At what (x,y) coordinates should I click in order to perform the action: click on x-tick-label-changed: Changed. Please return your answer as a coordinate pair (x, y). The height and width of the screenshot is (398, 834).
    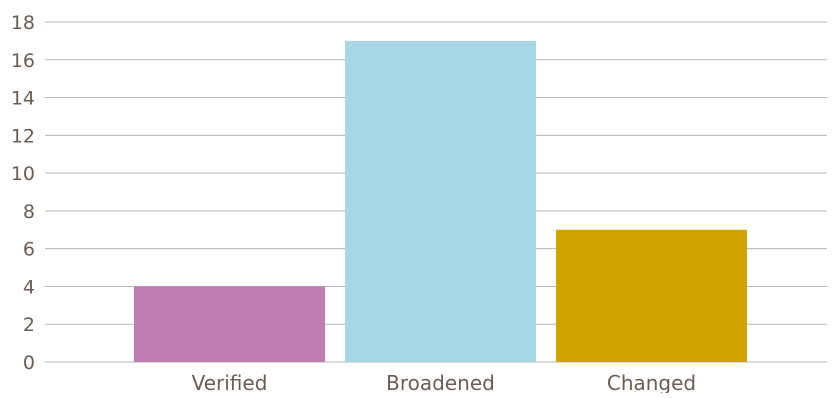
    Looking at the image, I should click on (651, 382).